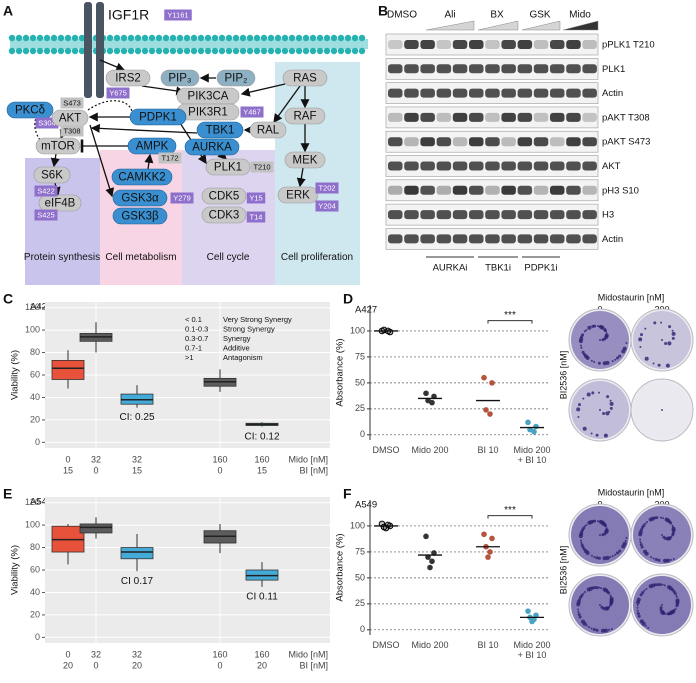 The image size is (696, 683). Describe the element at coordinates (386, 450) in the screenshot. I see `x-tick-label: DMSO` at that location.